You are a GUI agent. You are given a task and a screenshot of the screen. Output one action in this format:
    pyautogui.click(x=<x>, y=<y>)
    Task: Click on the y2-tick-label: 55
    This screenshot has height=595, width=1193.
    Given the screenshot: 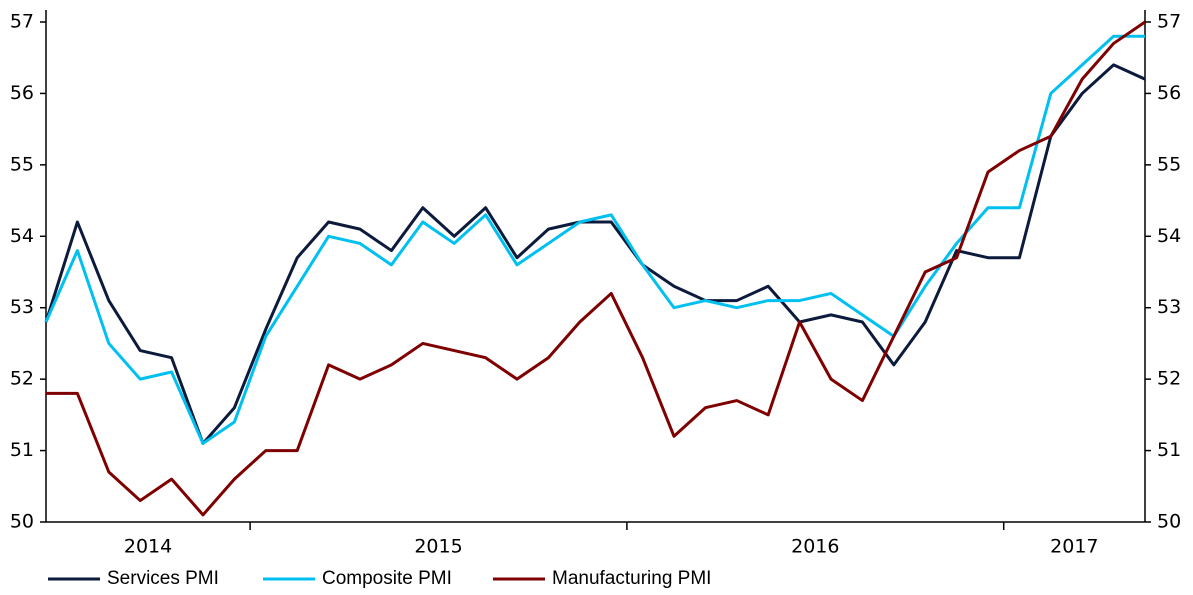 What is the action you would take?
    pyautogui.click(x=1169, y=164)
    